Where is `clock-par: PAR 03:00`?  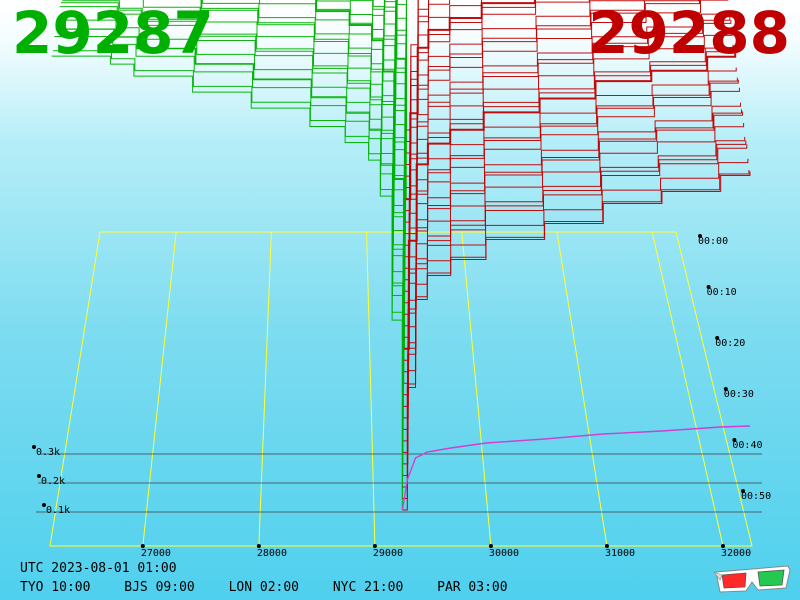
clock-par: PAR 03:00 is located at coordinates (472, 587).